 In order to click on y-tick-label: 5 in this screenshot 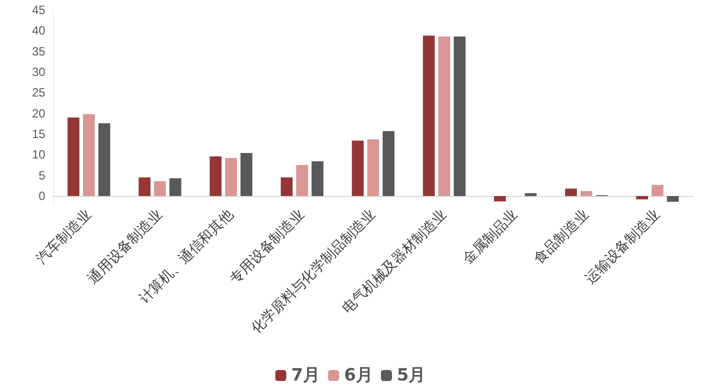, I will do `click(42, 175)`.